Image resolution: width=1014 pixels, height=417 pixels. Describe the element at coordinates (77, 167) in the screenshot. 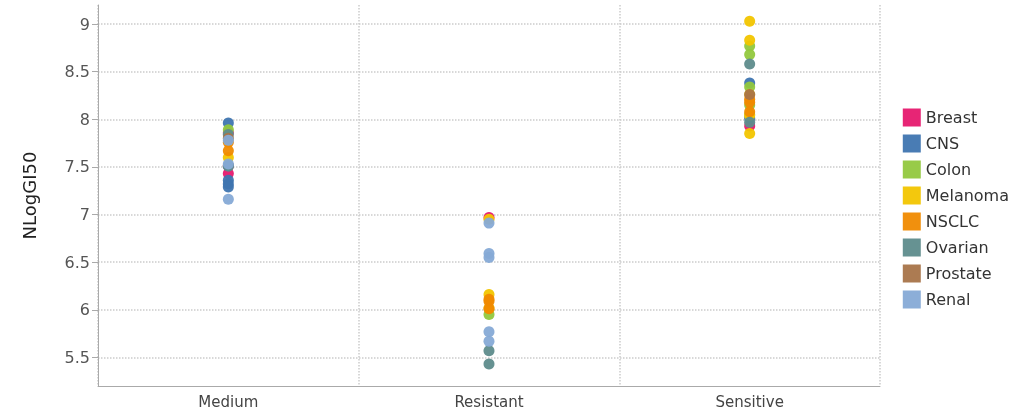

I see `y-tick-label: 7.5` at that location.